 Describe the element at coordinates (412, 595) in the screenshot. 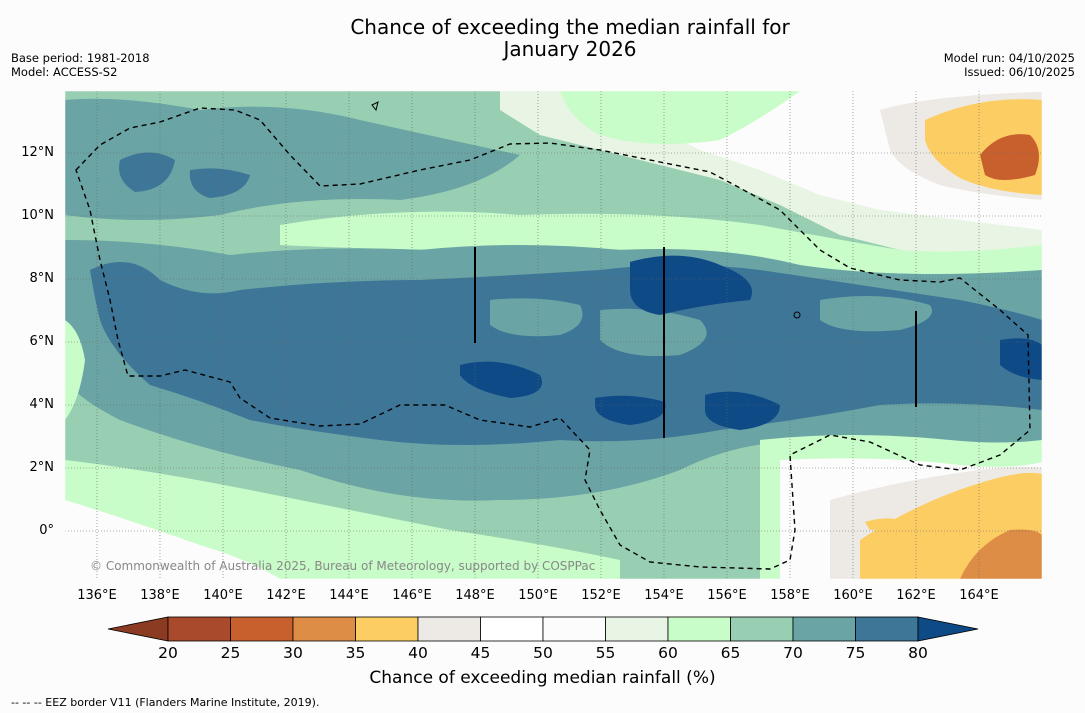

I see `lon-tick-label: 146°E` at that location.